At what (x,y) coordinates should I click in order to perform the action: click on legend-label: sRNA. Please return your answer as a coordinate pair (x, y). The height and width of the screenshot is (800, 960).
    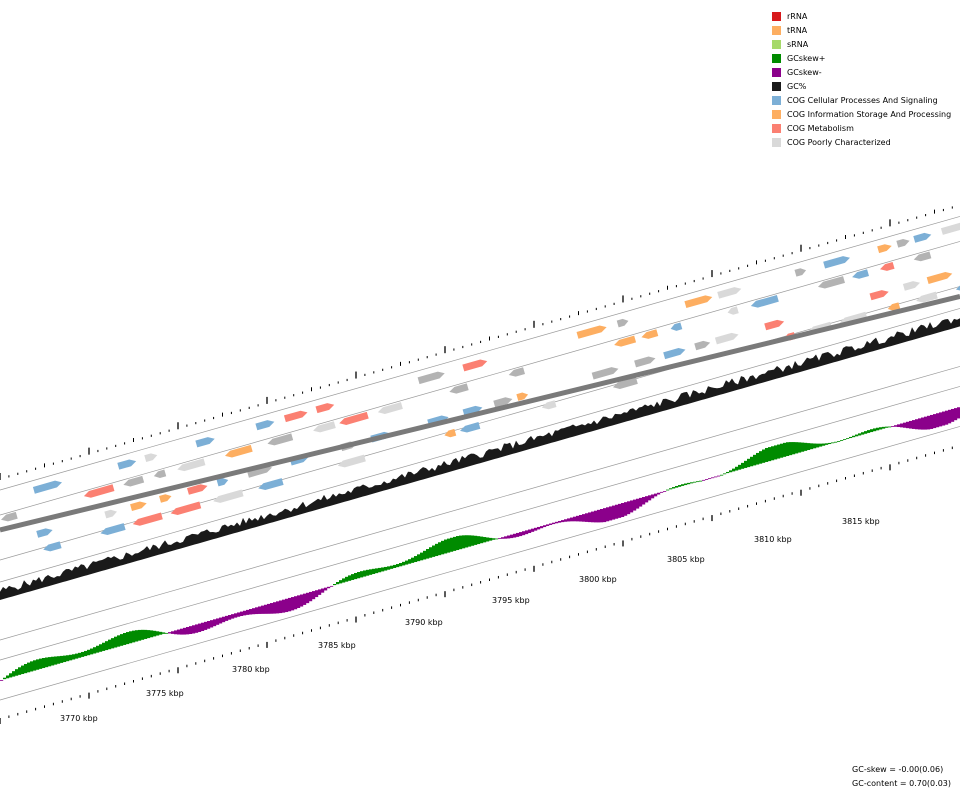
    Looking at the image, I should click on (798, 44).